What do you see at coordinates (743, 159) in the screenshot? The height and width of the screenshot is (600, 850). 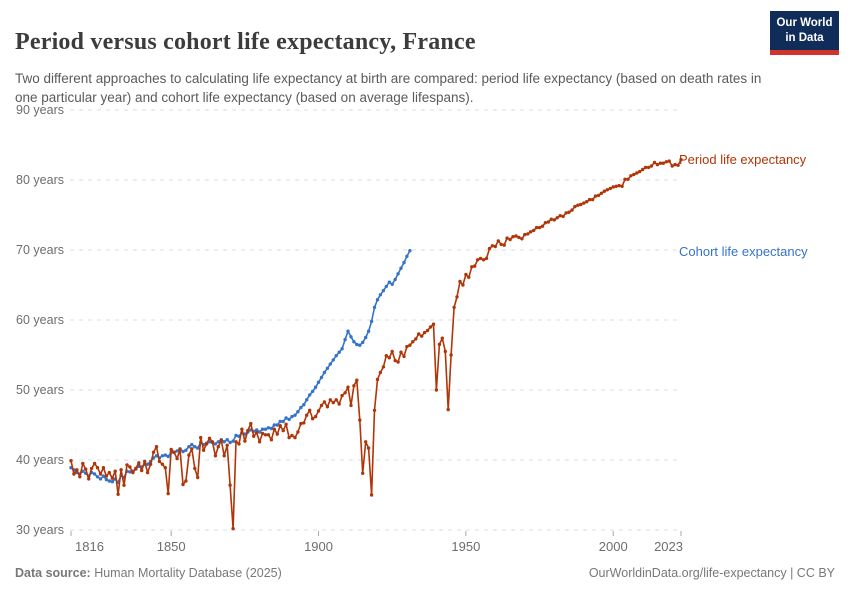 I see `series-label-period: Period life expectancy` at bounding box center [743, 159].